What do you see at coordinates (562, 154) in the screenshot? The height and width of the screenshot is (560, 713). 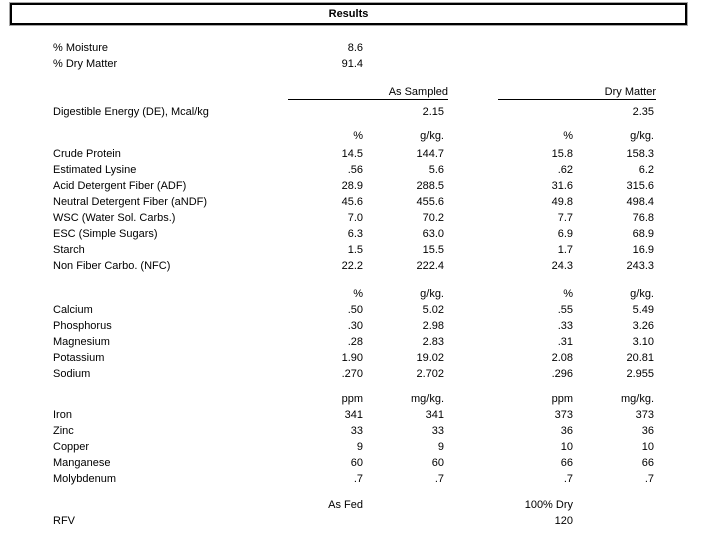 I see `dry-matter-pct: 15.8` at bounding box center [562, 154].